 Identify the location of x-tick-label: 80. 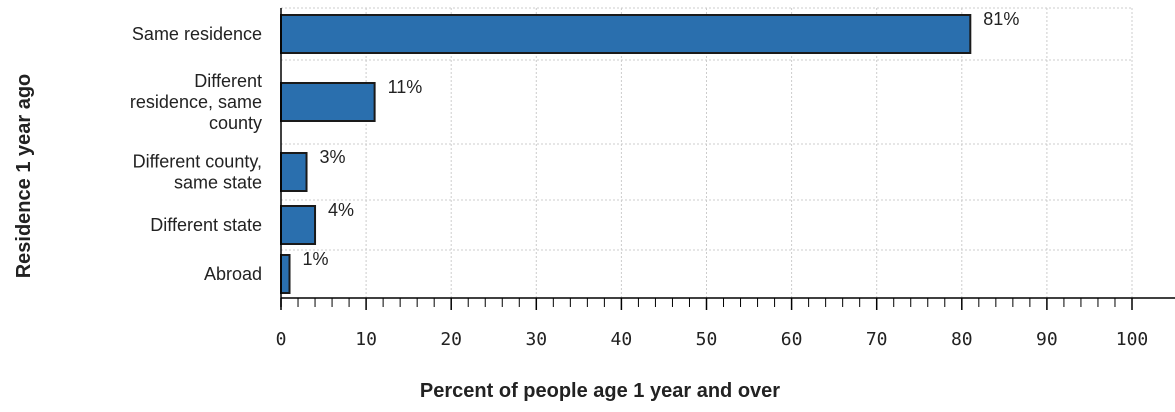
(962, 339).